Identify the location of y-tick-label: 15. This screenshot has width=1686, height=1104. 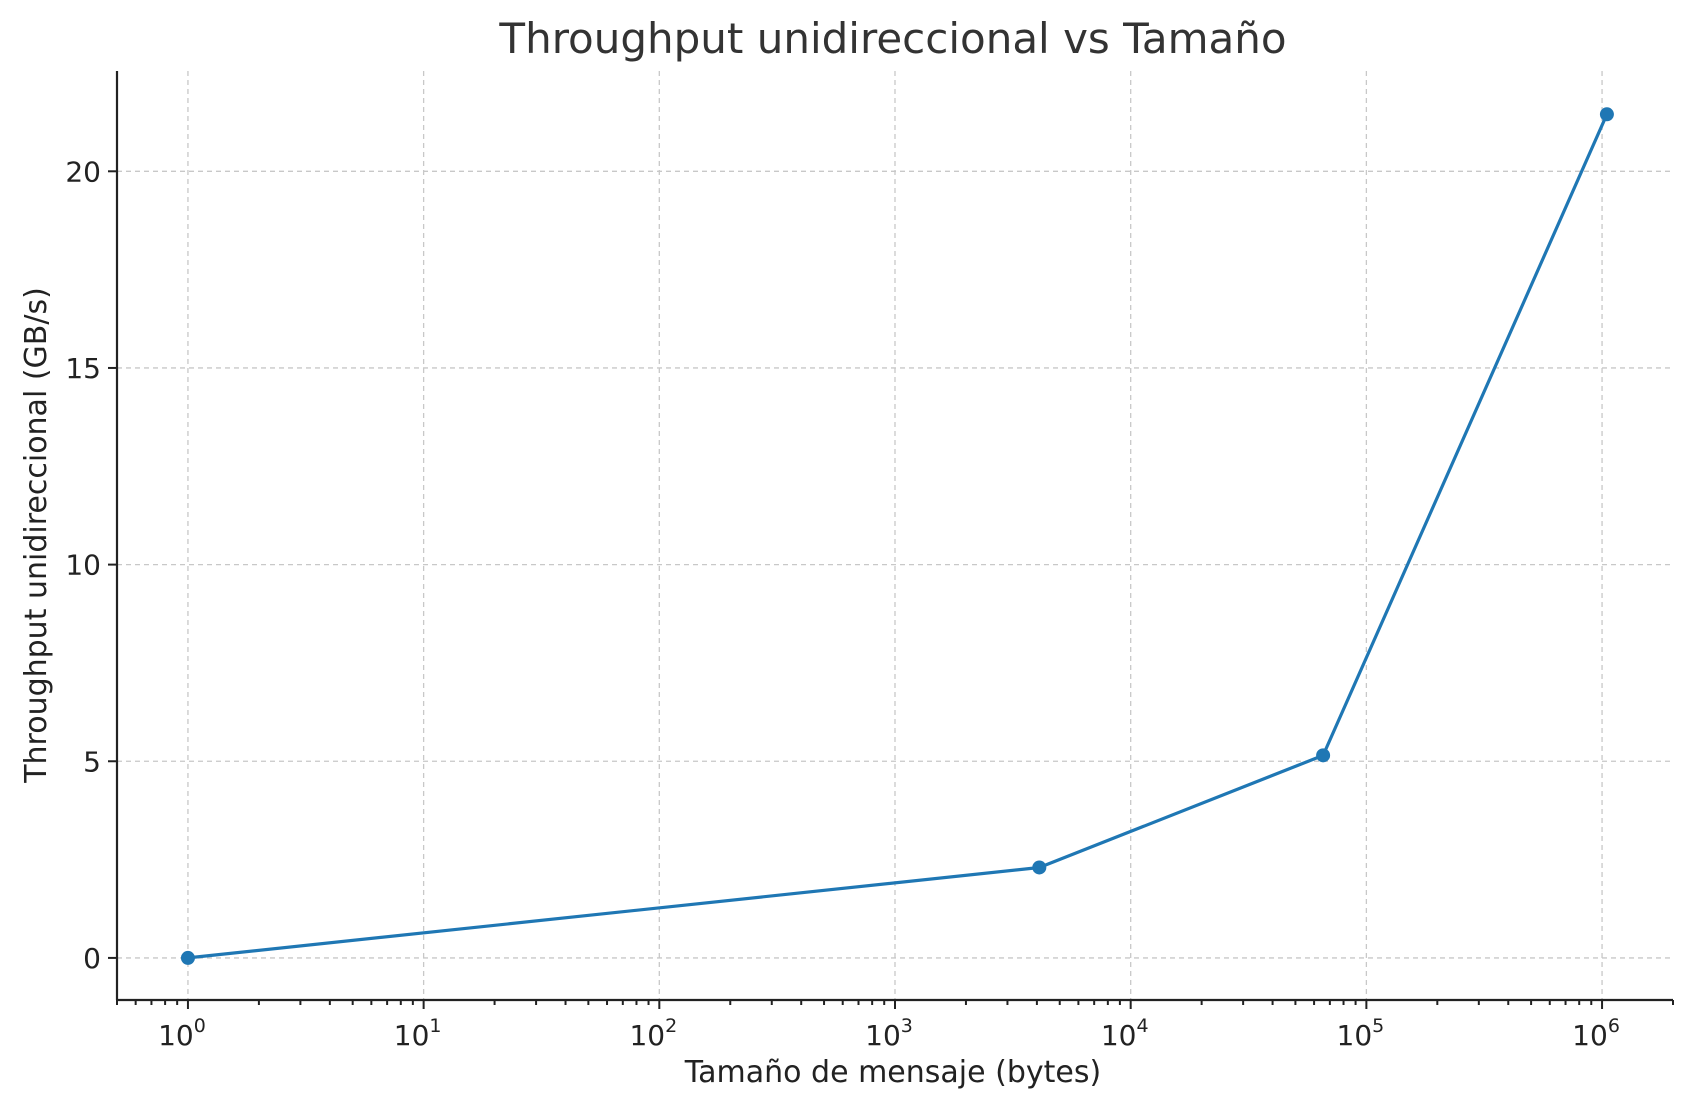
(83, 368).